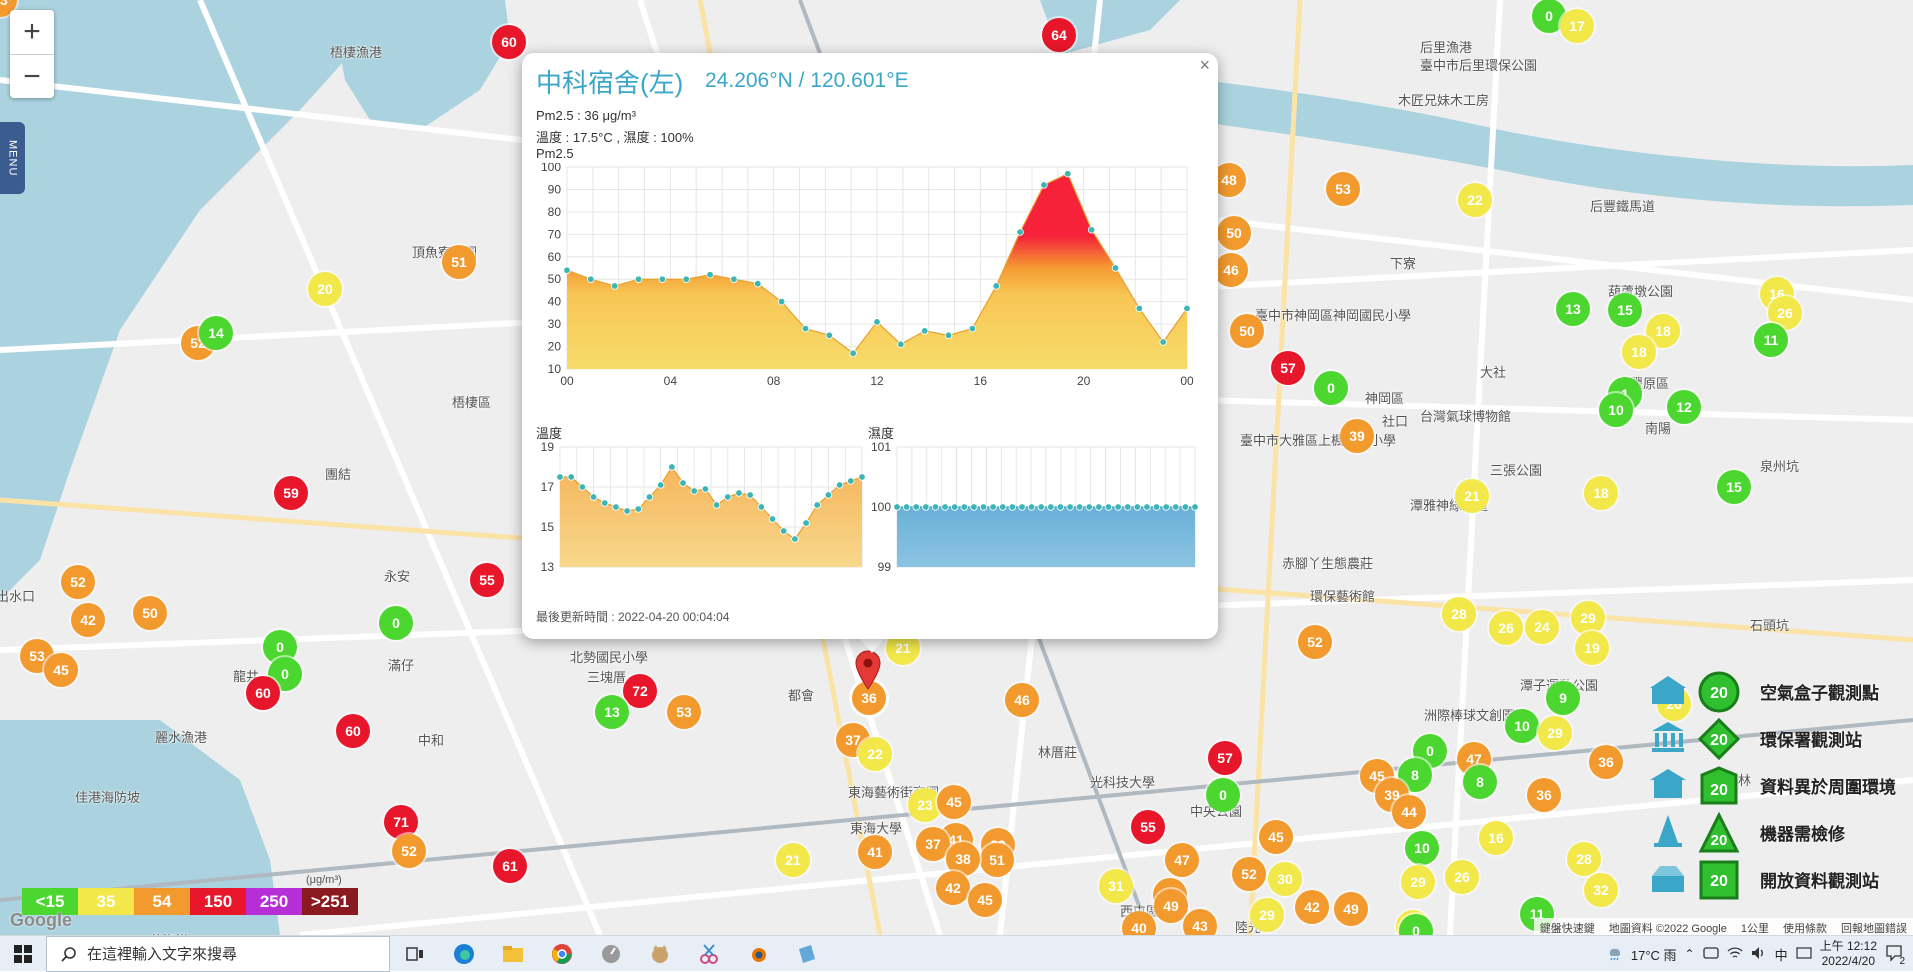 Image resolution: width=1913 pixels, height=972 pixels. Describe the element at coordinates (868, 670) in the screenshot. I see `selected-location-pin-icon` at that location.